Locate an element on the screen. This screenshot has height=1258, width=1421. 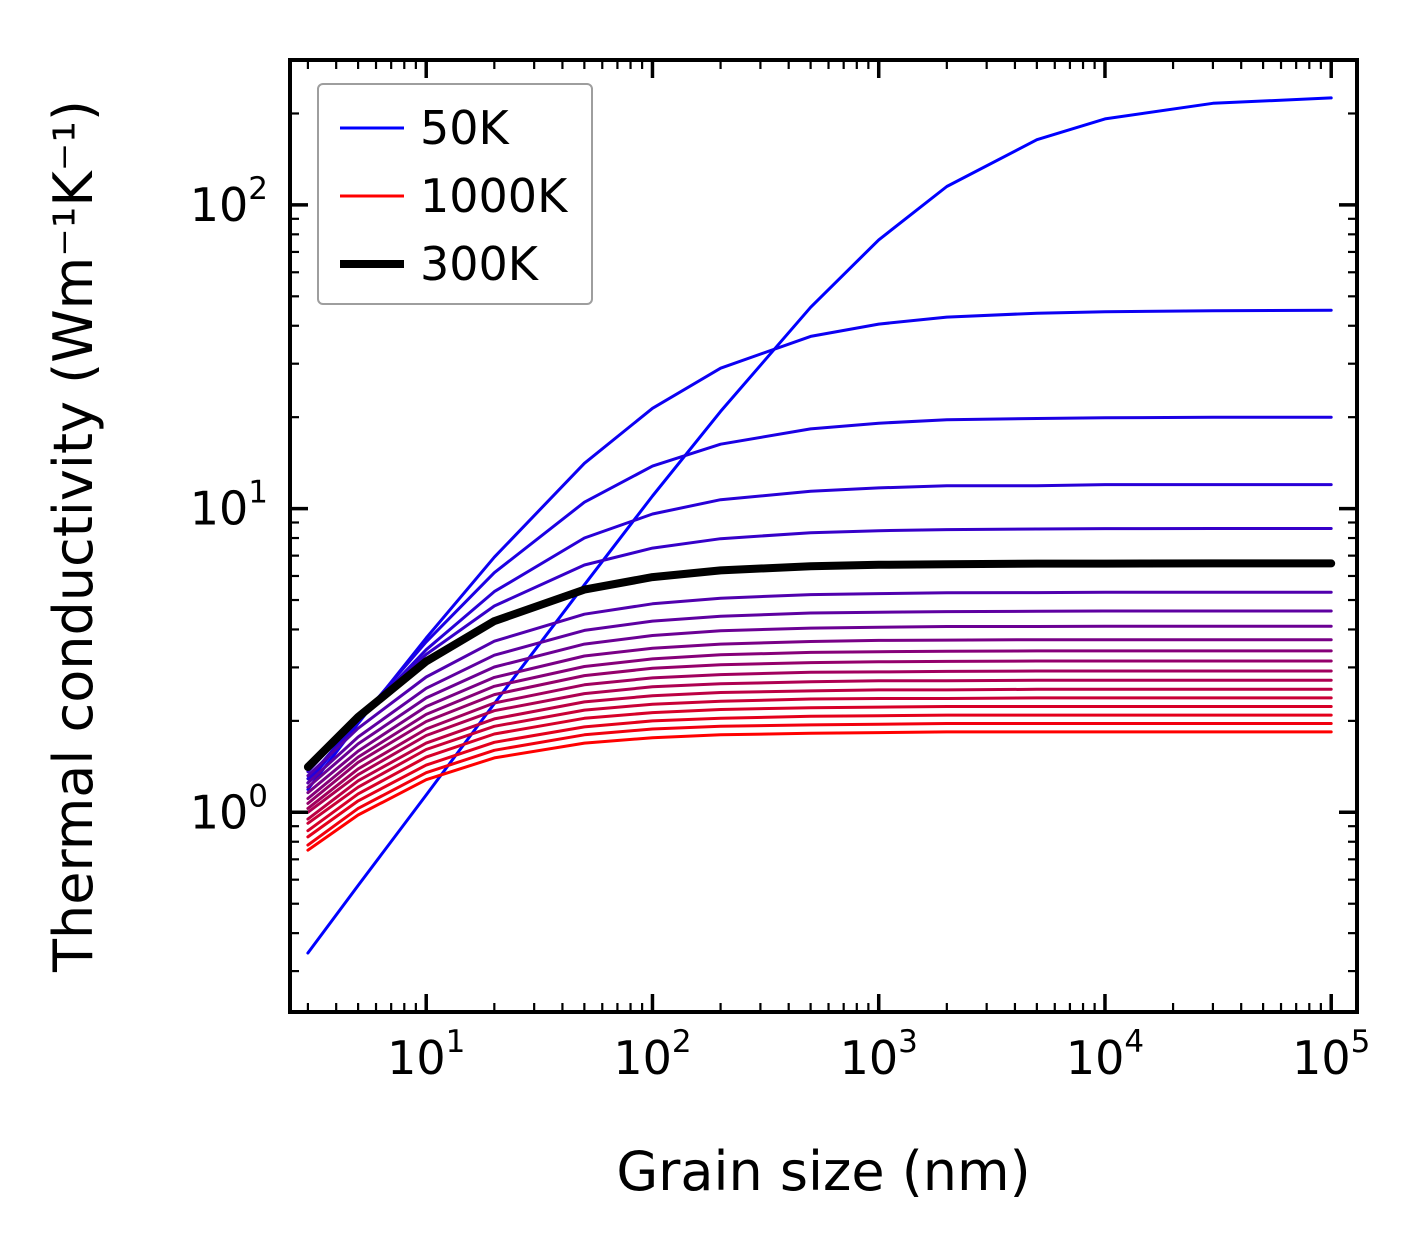
series-550K is located at coordinates (819, 724).